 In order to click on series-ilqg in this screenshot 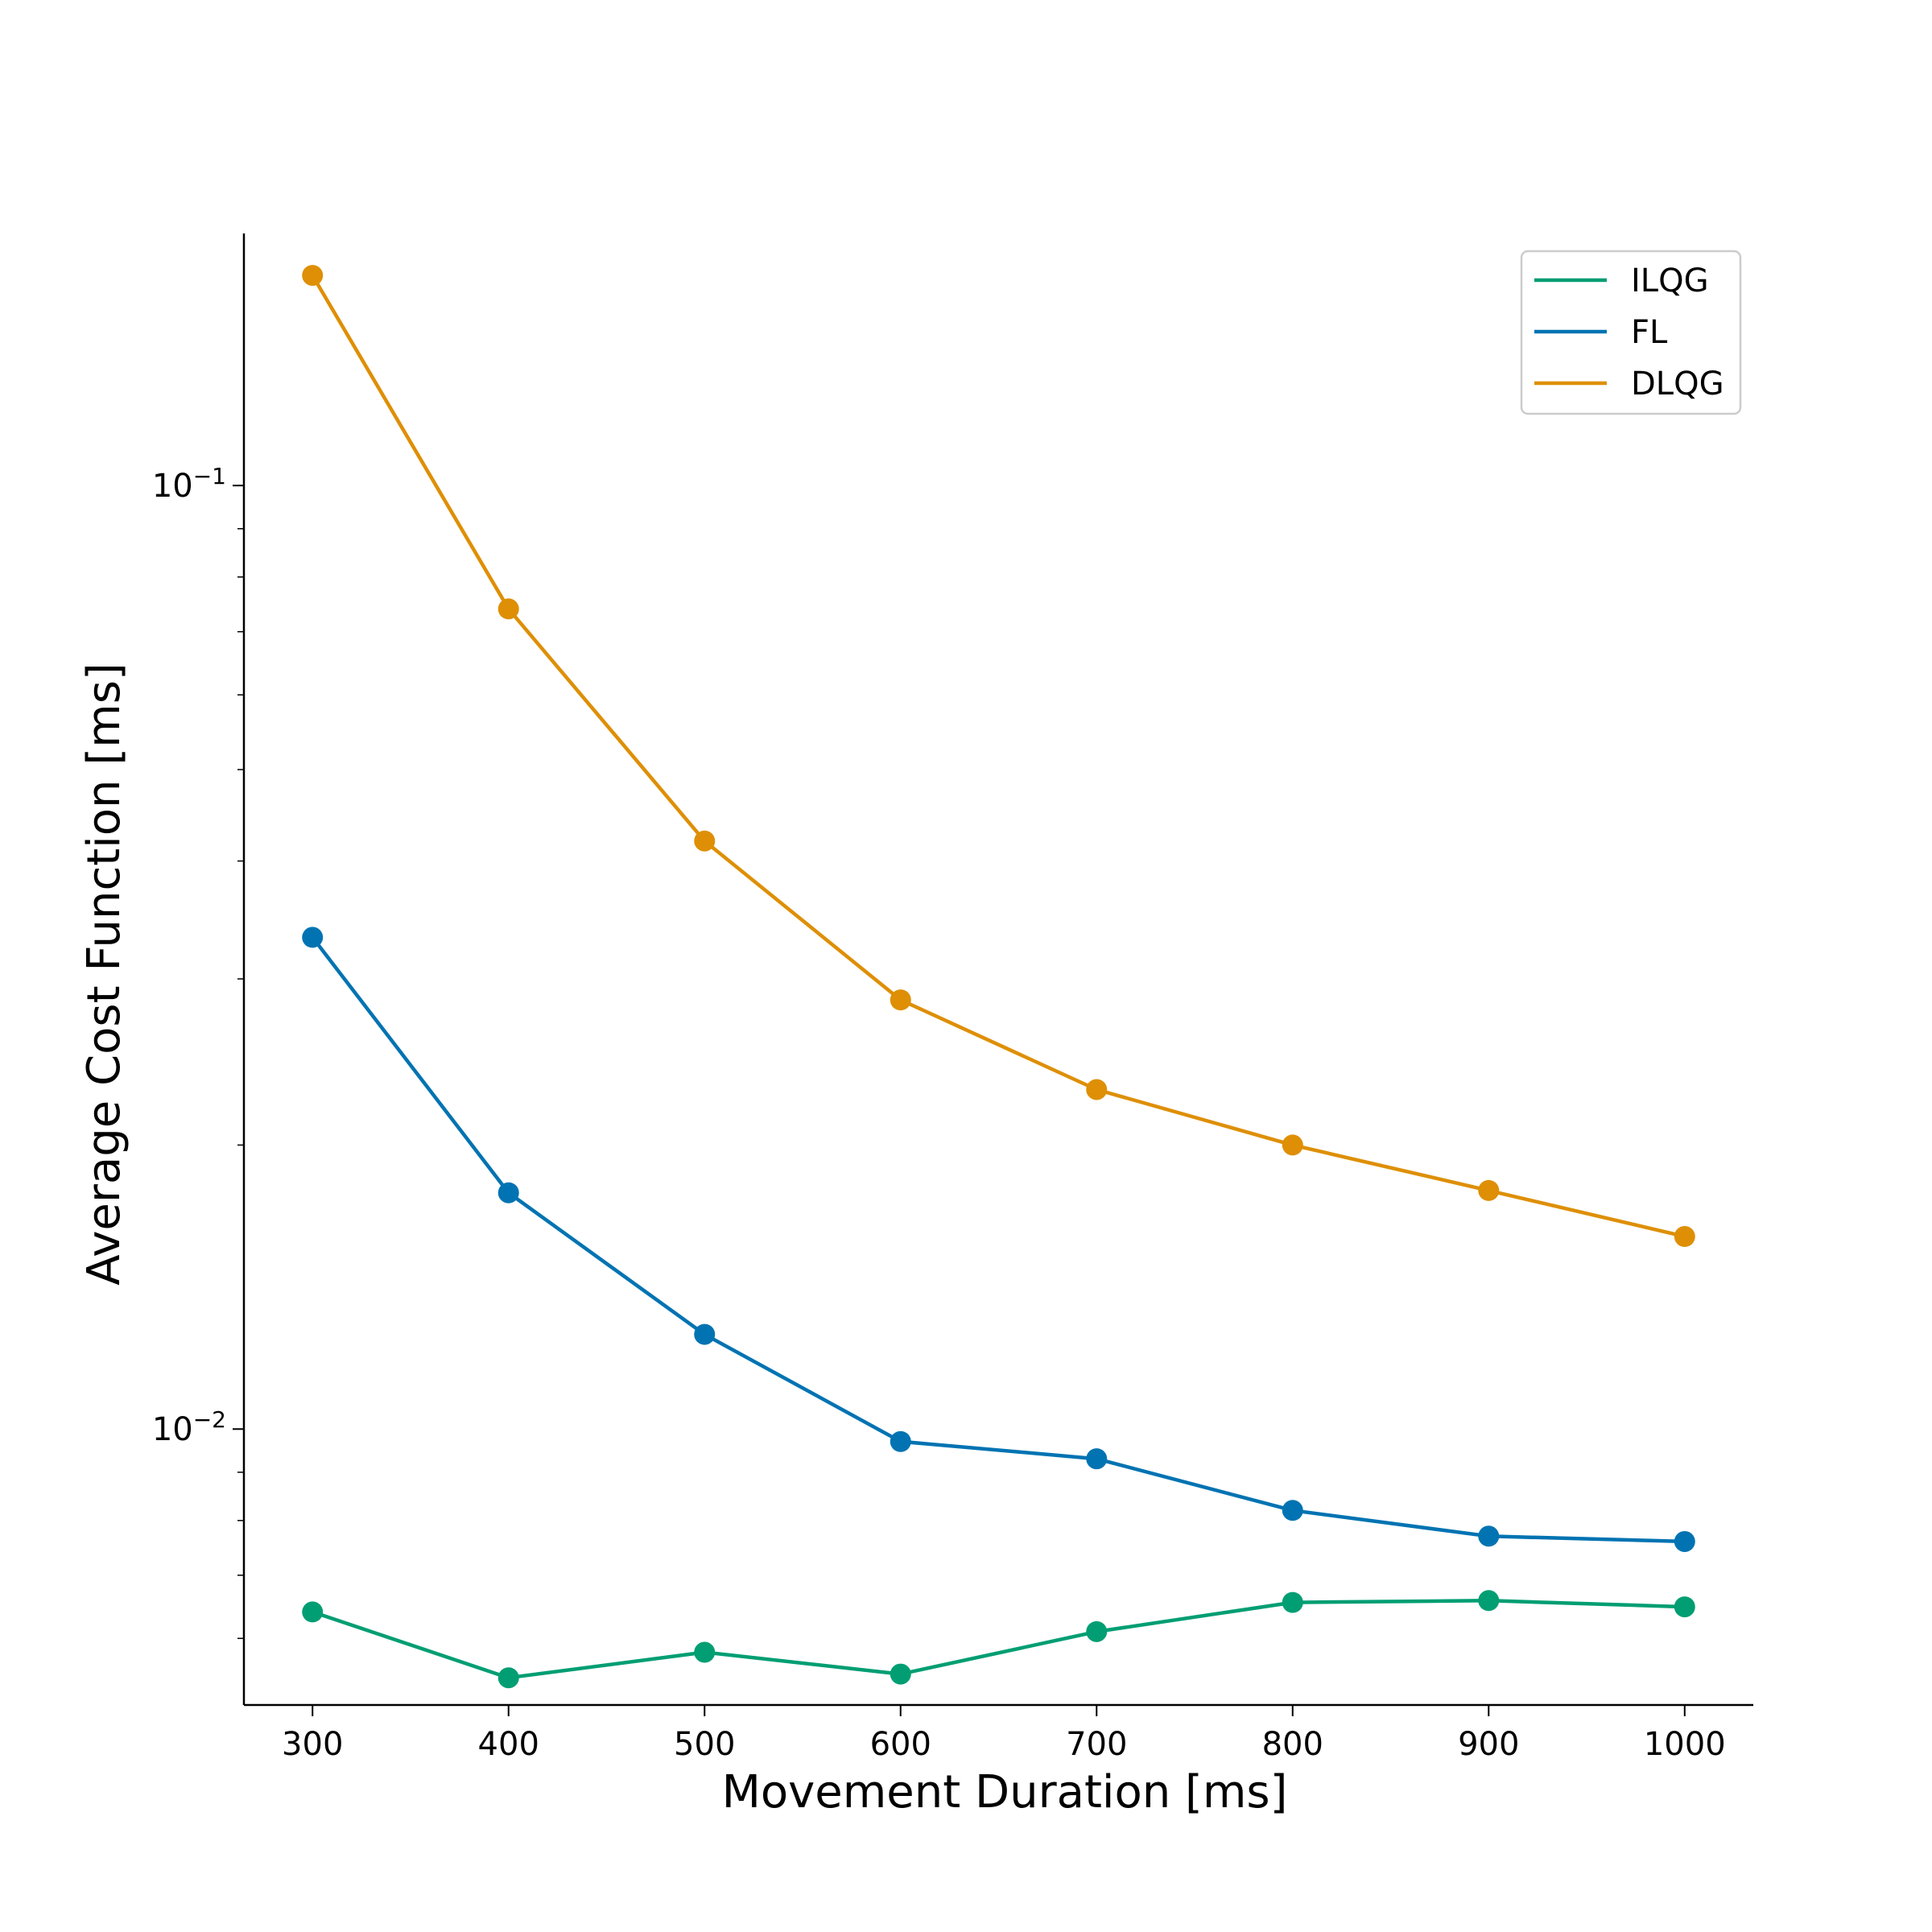, I will do `click(998, 1639)`.